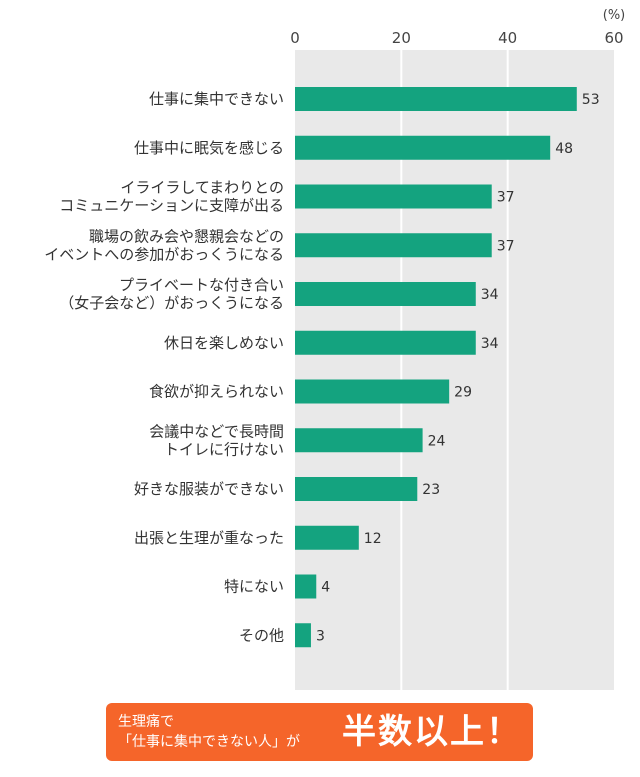 Image resolution: width=640 pixels, height=777 pixels. Describe the element at coordinates (591, 100) in the screenshot. I see `value-label-1: 53` at that location.